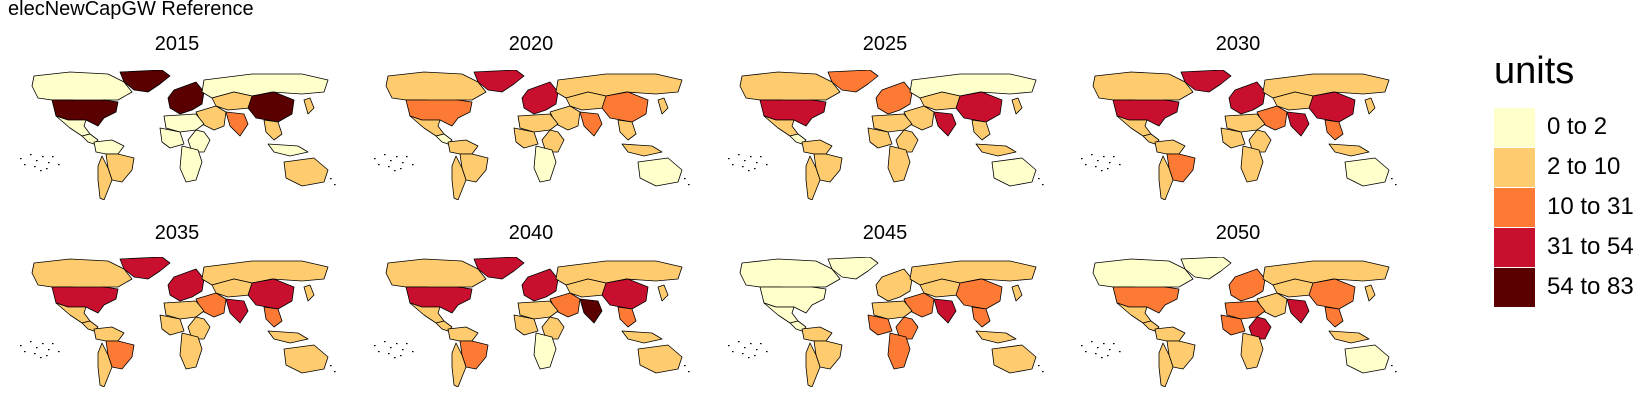 The height and width of the screenshot is (402, 1645). I want to click on legend-title: units, so click(1534, 71).